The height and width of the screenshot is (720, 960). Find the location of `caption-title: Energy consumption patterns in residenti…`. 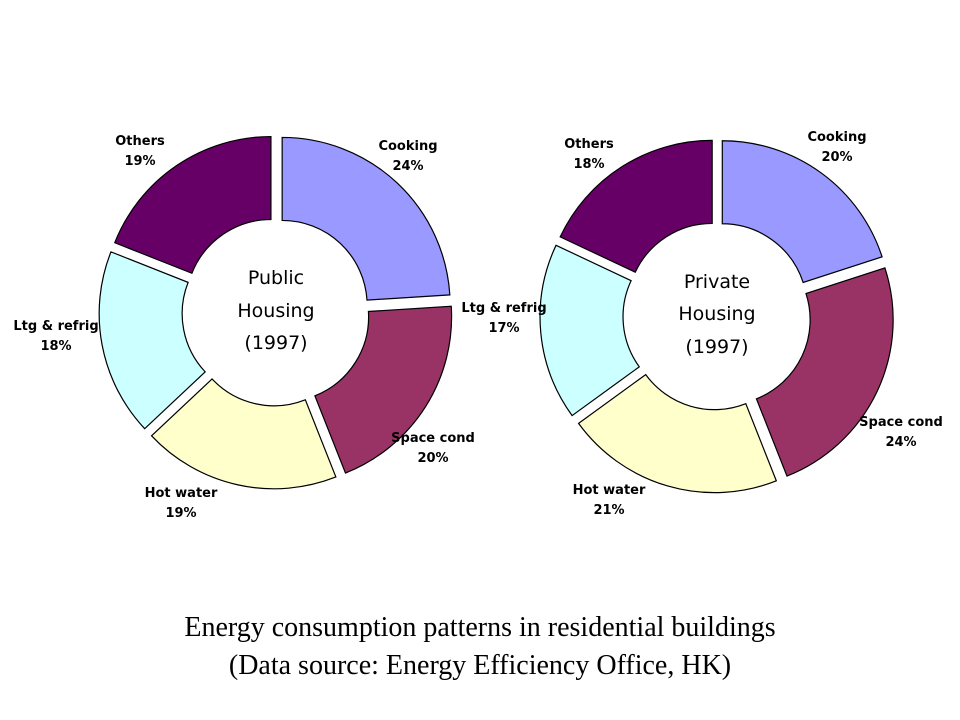

caption-title: Energy consumption patterns in residenti… is located at coordinates (480, 627).